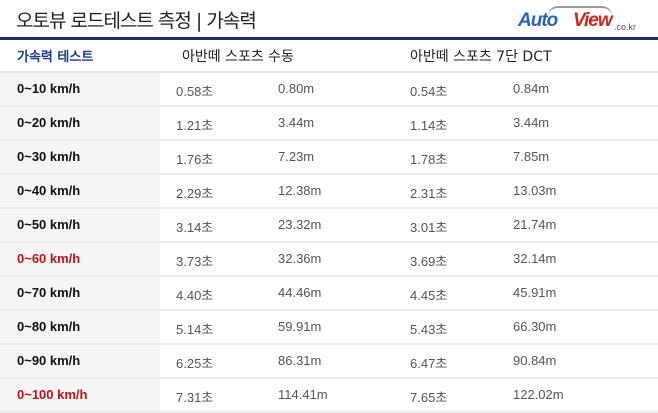 This screenshot has height=413, width=658. I want to click on speed-range-label: 0~60 km/h, so click(49, 258).